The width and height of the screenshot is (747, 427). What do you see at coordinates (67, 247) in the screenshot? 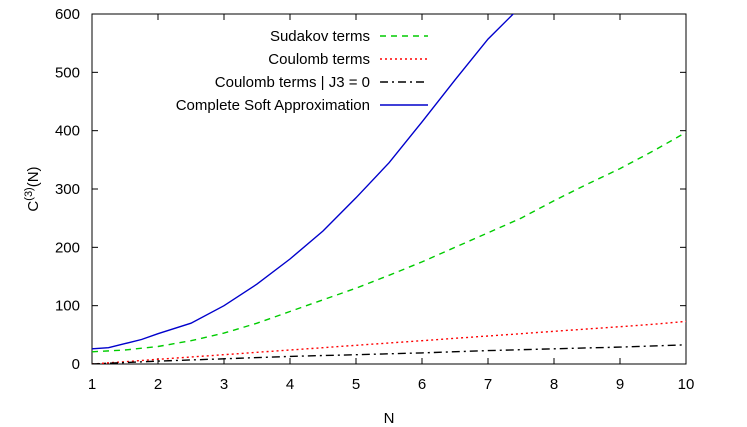
I see `y-tick-label: 200` at bounding box center [67, 247].